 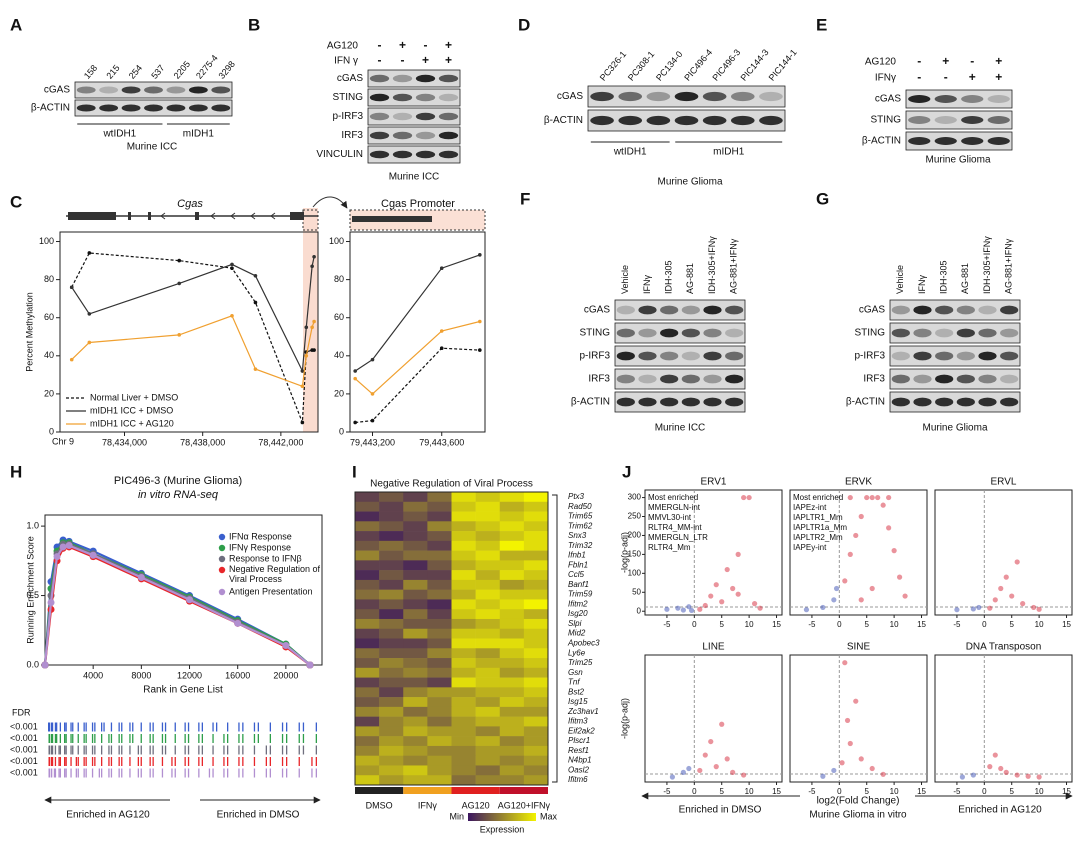 I want to click on y-tick-label: 40, so click(x=339, y=355).